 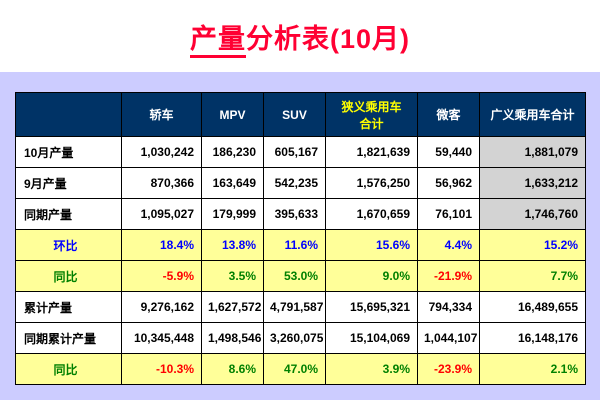 I want to click on table-cell: 3,260,075, so click(x=294, y=338).